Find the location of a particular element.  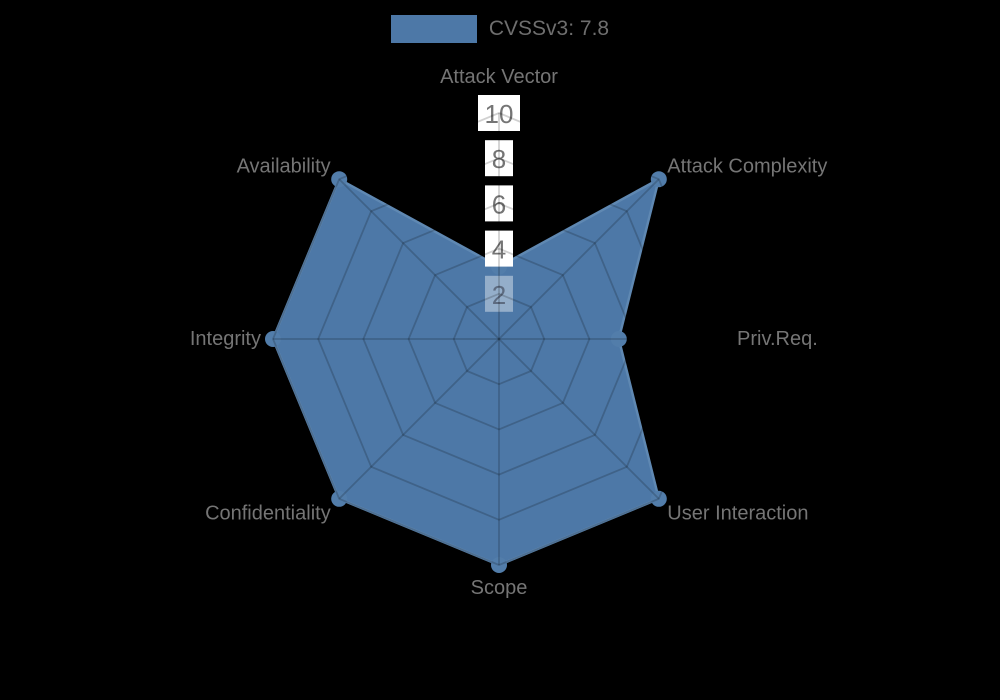

axis-label-integrity: Integrity is located at coordinates (225, 339).